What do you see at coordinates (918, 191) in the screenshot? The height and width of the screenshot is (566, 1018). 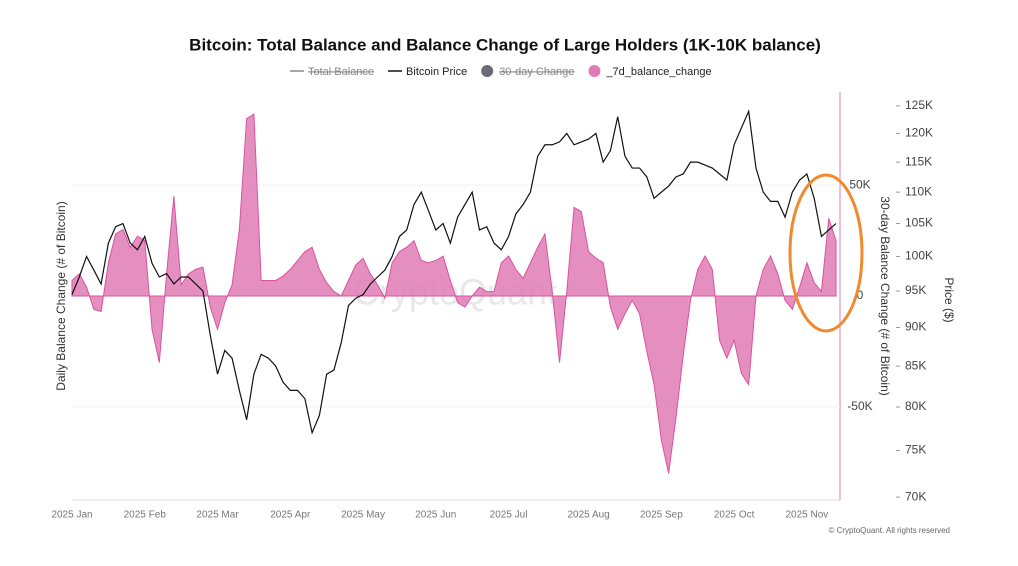 I see `y2-tick-label: 110K` at bounding box center [918, 191].